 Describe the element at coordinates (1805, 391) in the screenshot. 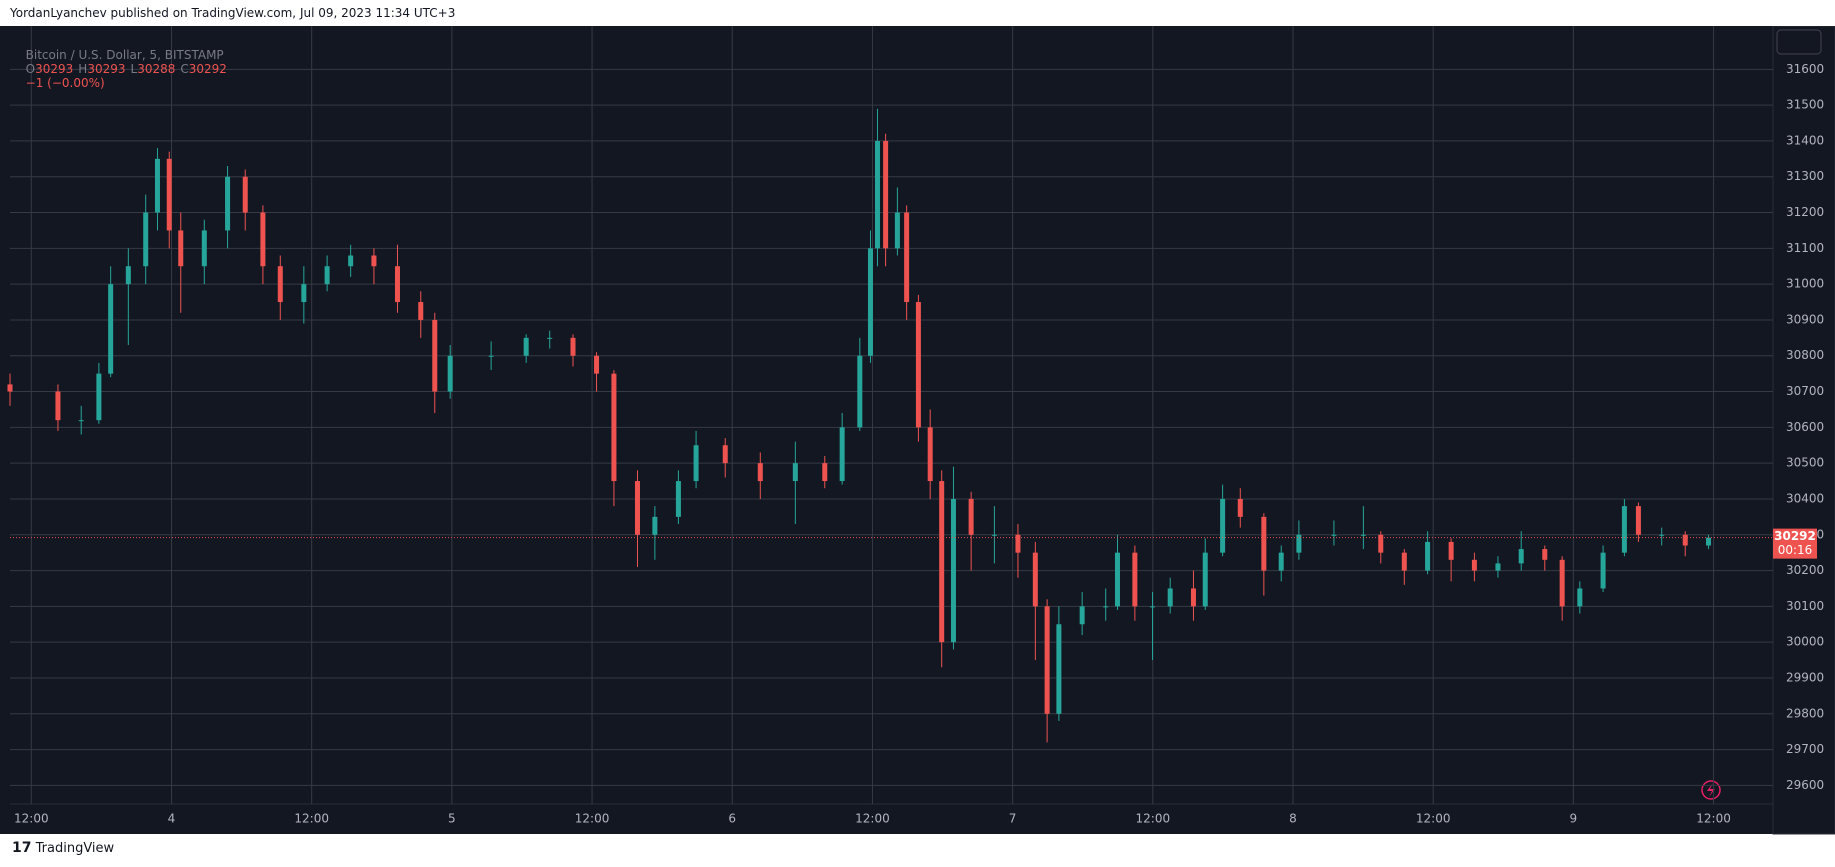

I see `y-tick-label: 30700` at that location.